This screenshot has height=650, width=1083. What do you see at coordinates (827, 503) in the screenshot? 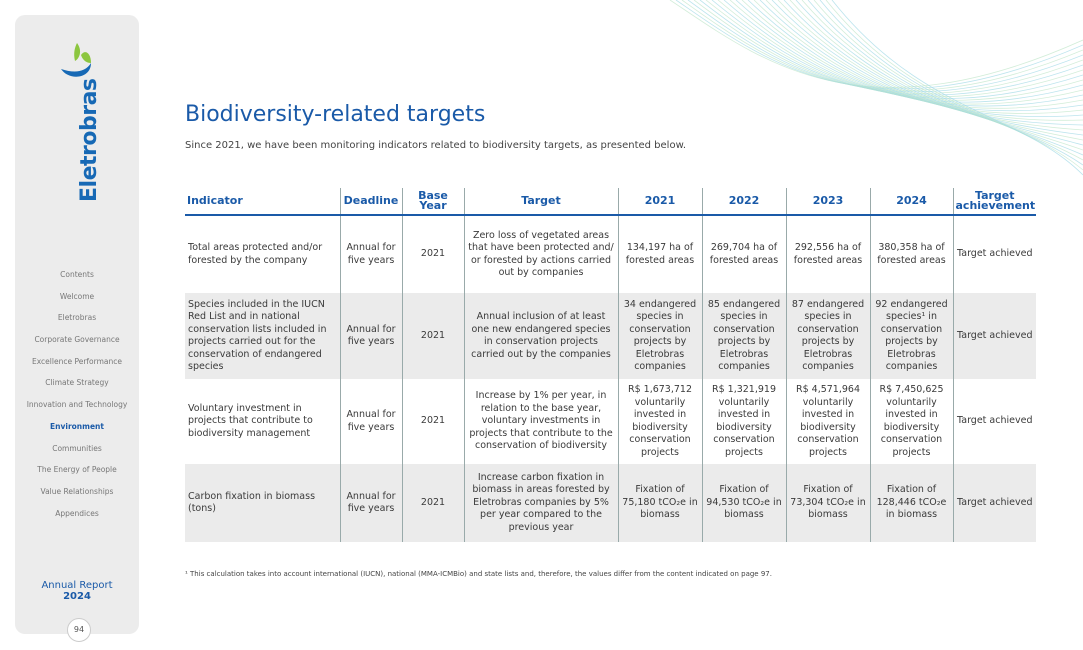
I see `table-cell: Fixation of 73,304 tCO₂e in biomass` at bounding box center [827, 503].